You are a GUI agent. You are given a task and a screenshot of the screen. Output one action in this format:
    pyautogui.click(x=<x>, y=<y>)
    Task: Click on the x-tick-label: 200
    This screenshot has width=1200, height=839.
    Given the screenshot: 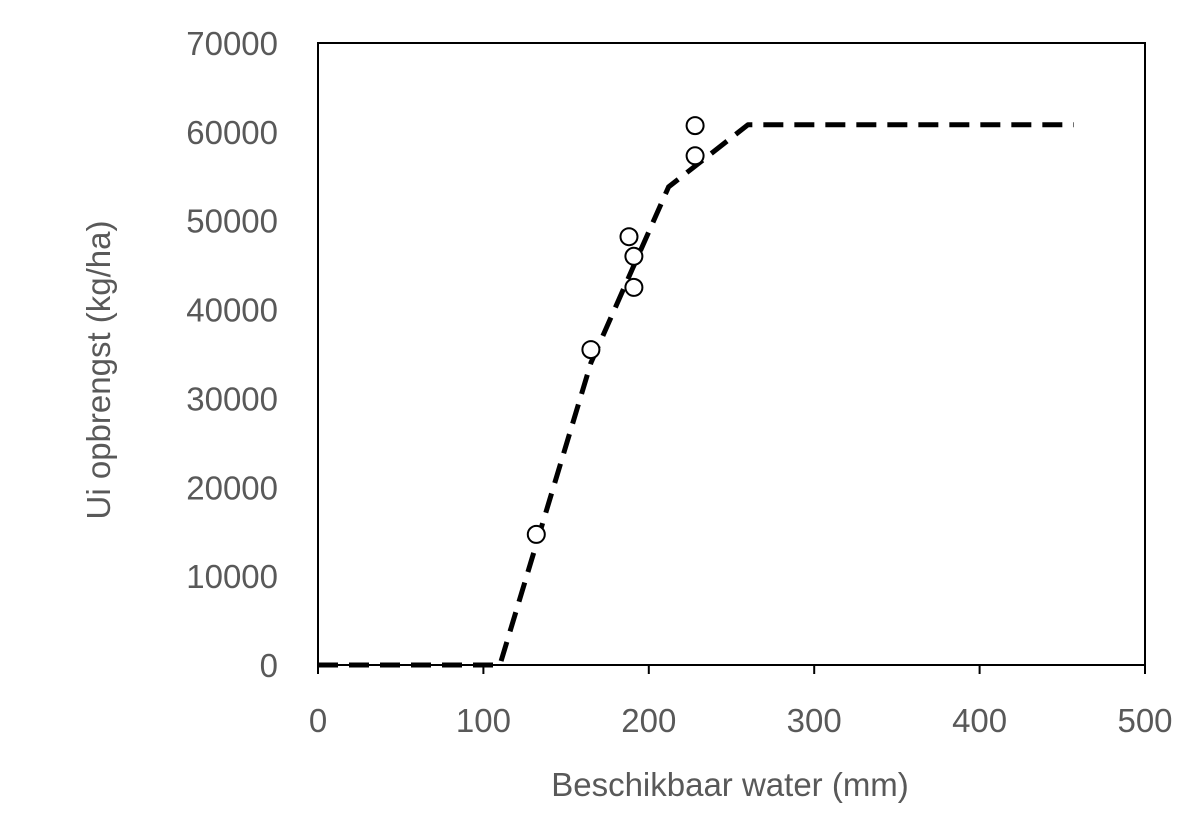 What is the action you would take?
    pyautogui.click(x=648, y=720)
    